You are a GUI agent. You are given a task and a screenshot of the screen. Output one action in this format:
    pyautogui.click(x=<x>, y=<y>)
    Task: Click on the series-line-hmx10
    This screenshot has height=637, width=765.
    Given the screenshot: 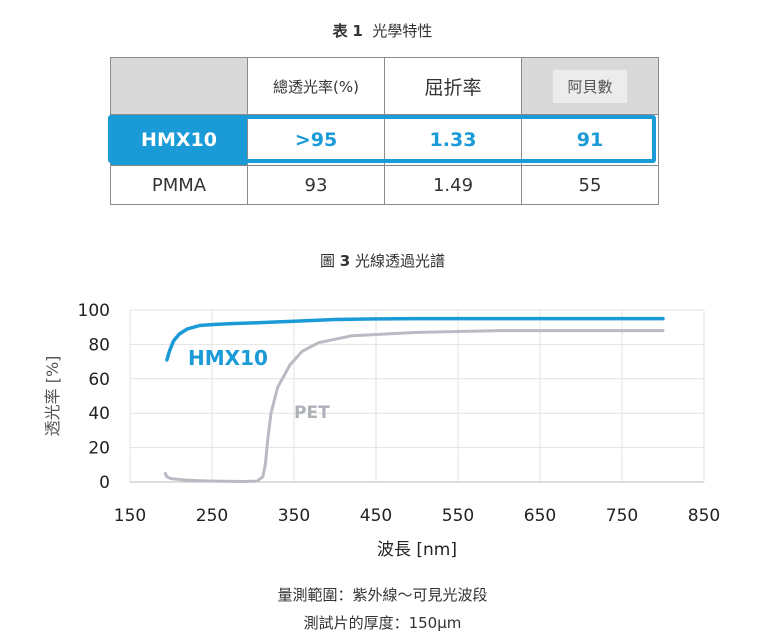 What is the action you would take?
    pyautogui.click(x=415, y=339)
    